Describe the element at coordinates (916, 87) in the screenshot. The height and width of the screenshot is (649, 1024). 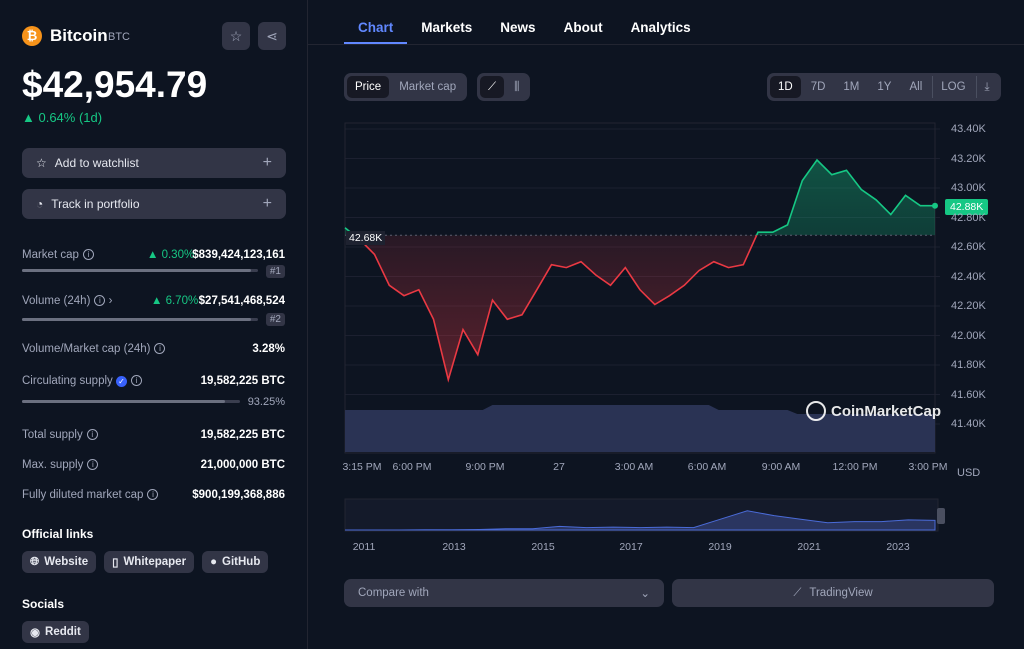
I see `range-all: All` at that location.